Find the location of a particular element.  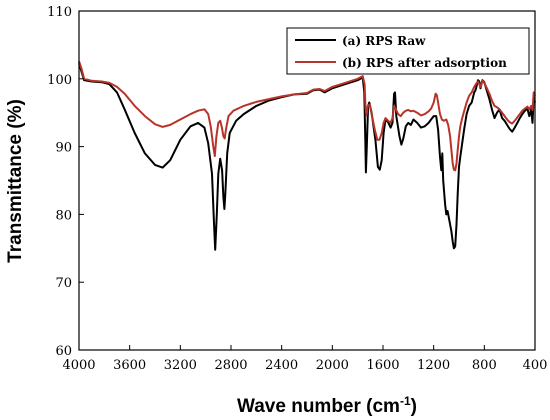

y-tick-label: 100 is located at coordinates (59, 80).